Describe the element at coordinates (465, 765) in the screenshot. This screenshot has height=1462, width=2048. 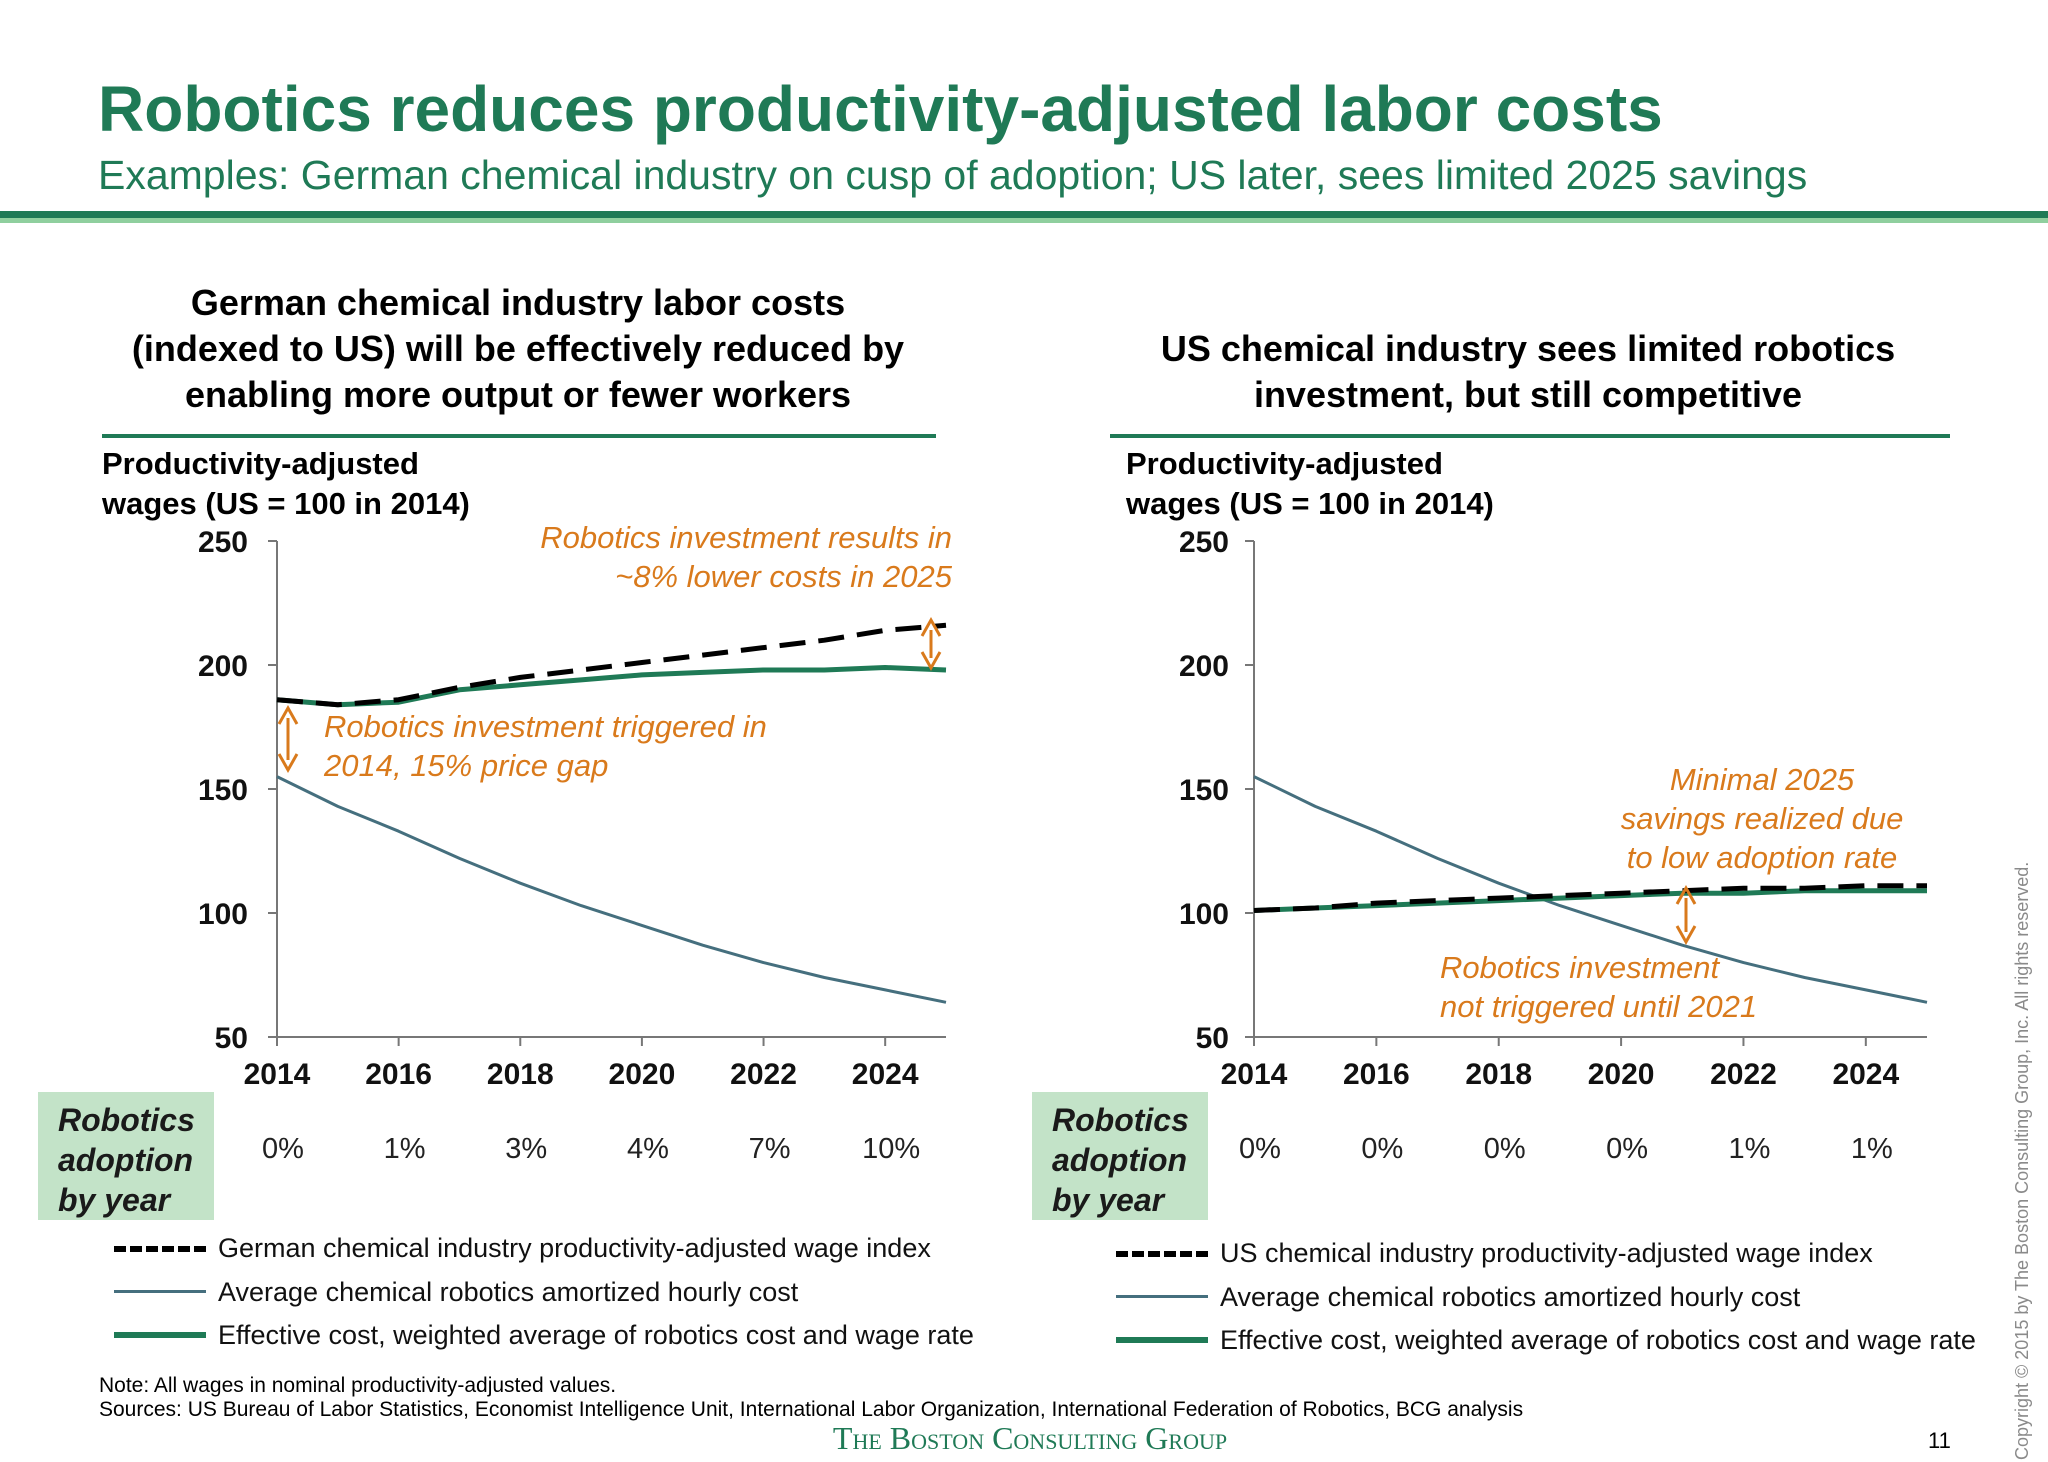
I see `annotation-line: 2014, 15% price gap` at that location.